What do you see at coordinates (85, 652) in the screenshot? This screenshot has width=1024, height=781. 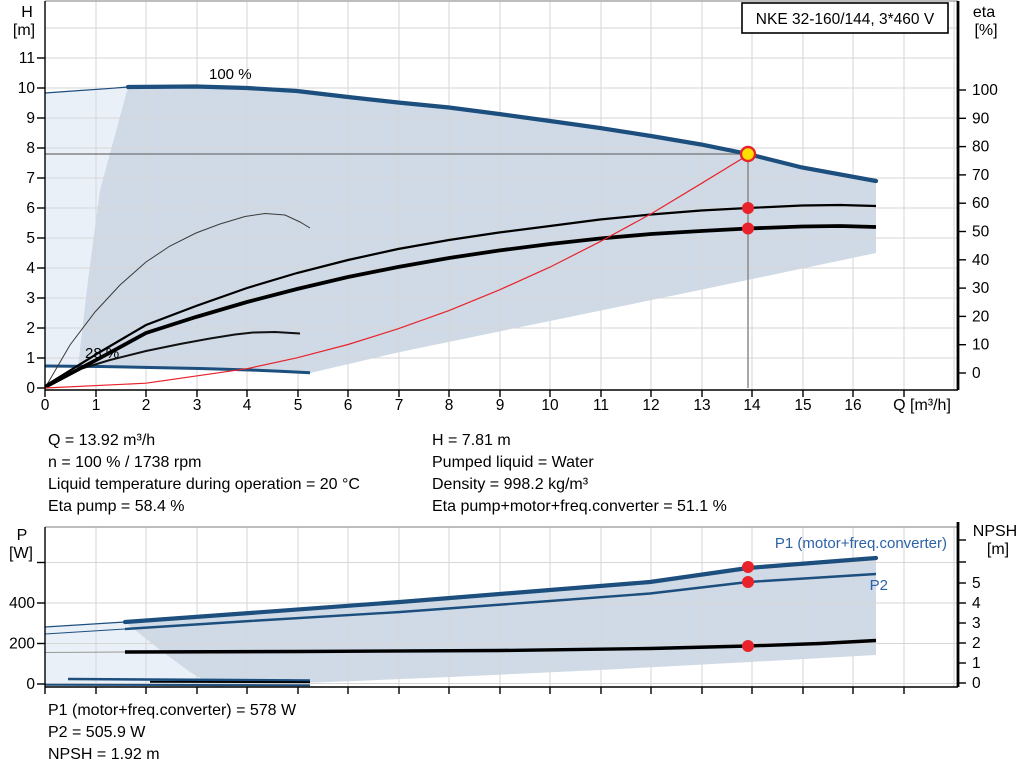 I see `curve-npsh-lead` at bounding box center [85, 652].